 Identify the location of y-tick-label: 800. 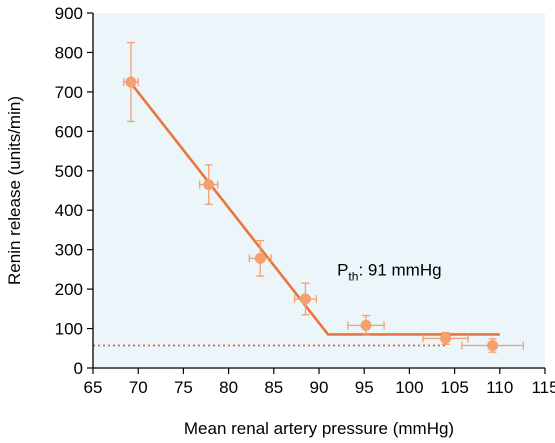
(69, 52).